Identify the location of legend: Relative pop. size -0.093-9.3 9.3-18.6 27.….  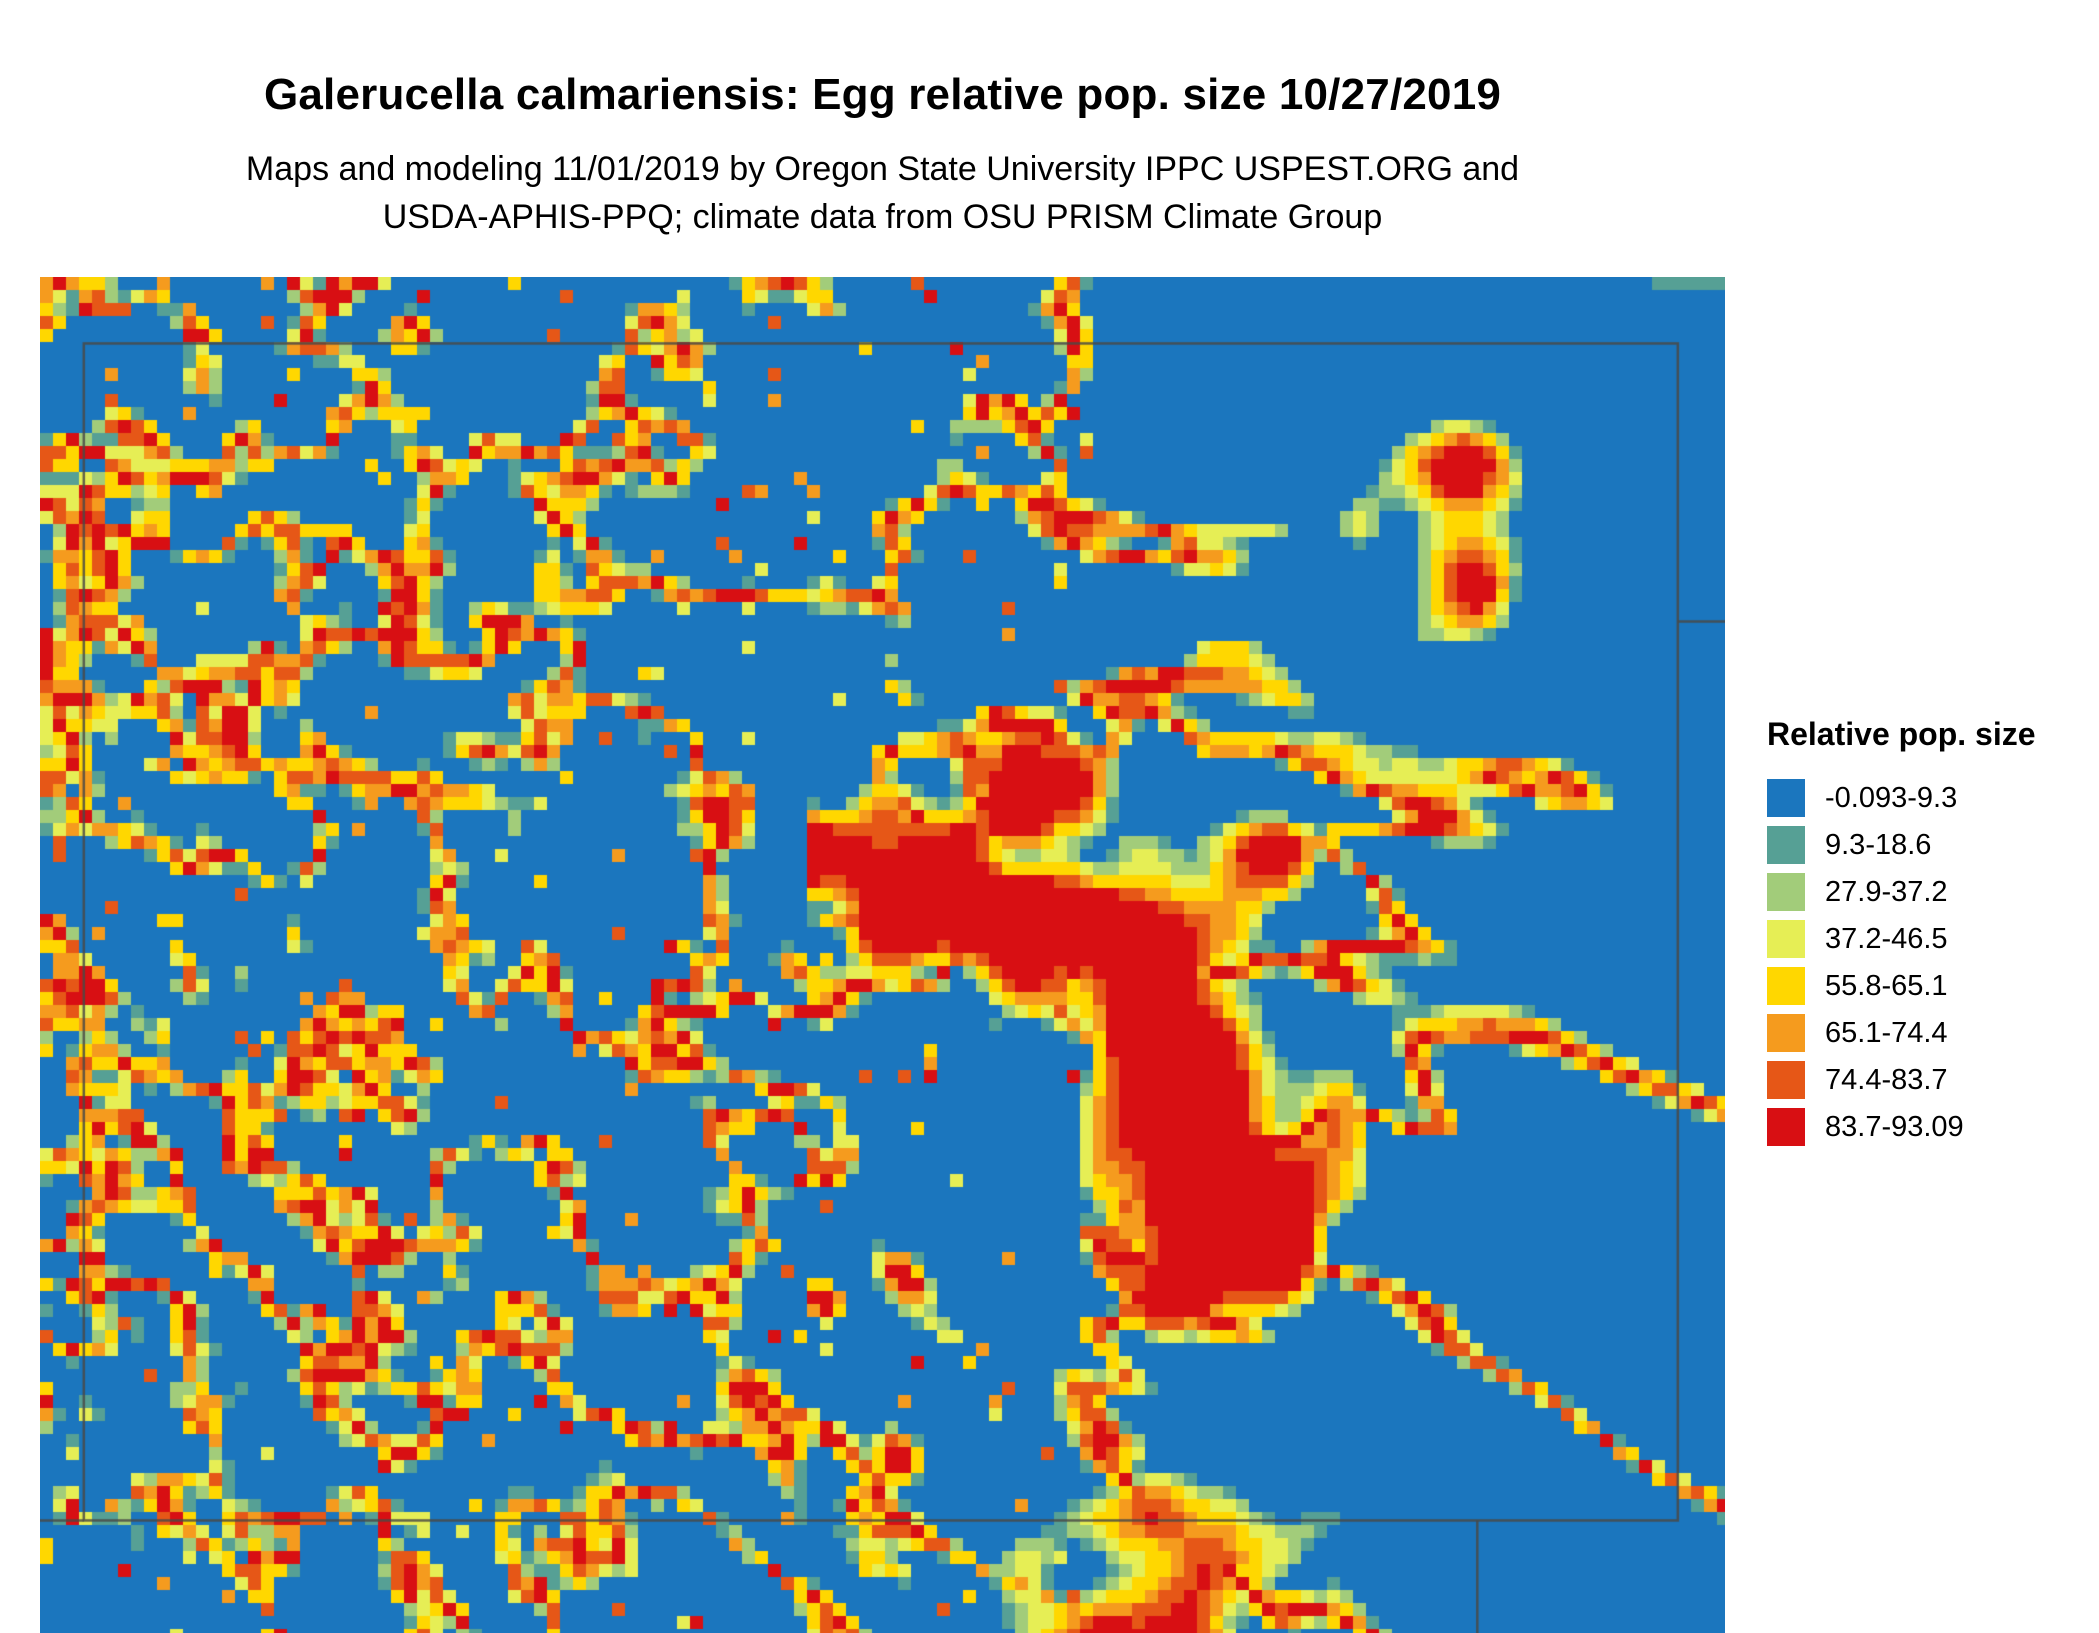
(1932, 935).